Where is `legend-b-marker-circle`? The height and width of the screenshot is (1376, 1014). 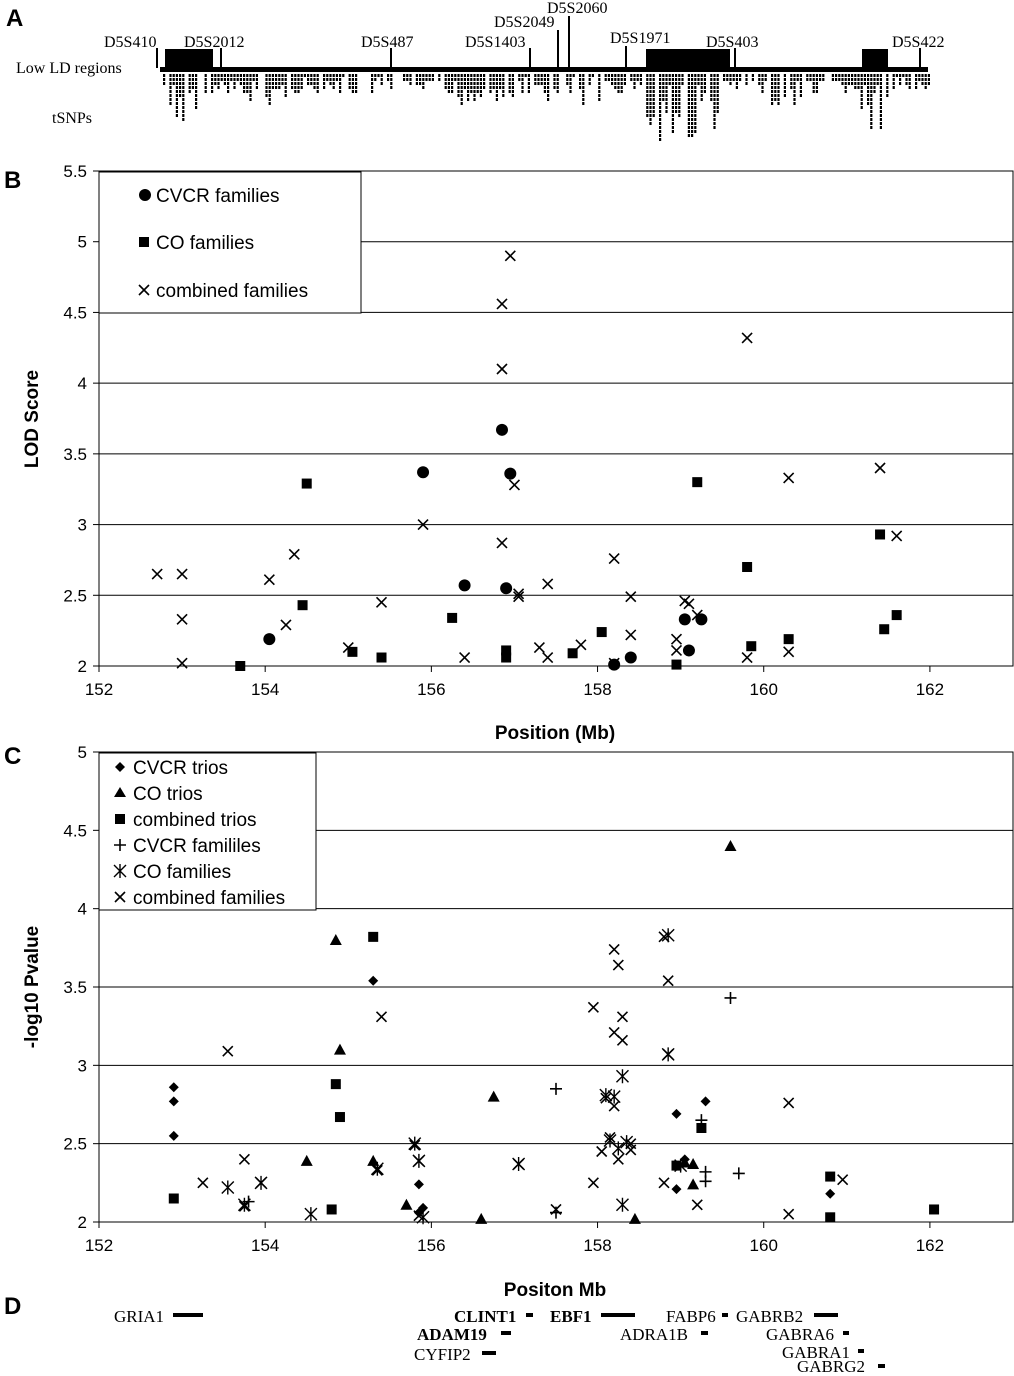
legend-b-marker-circle is located at coordinates (145, 195).